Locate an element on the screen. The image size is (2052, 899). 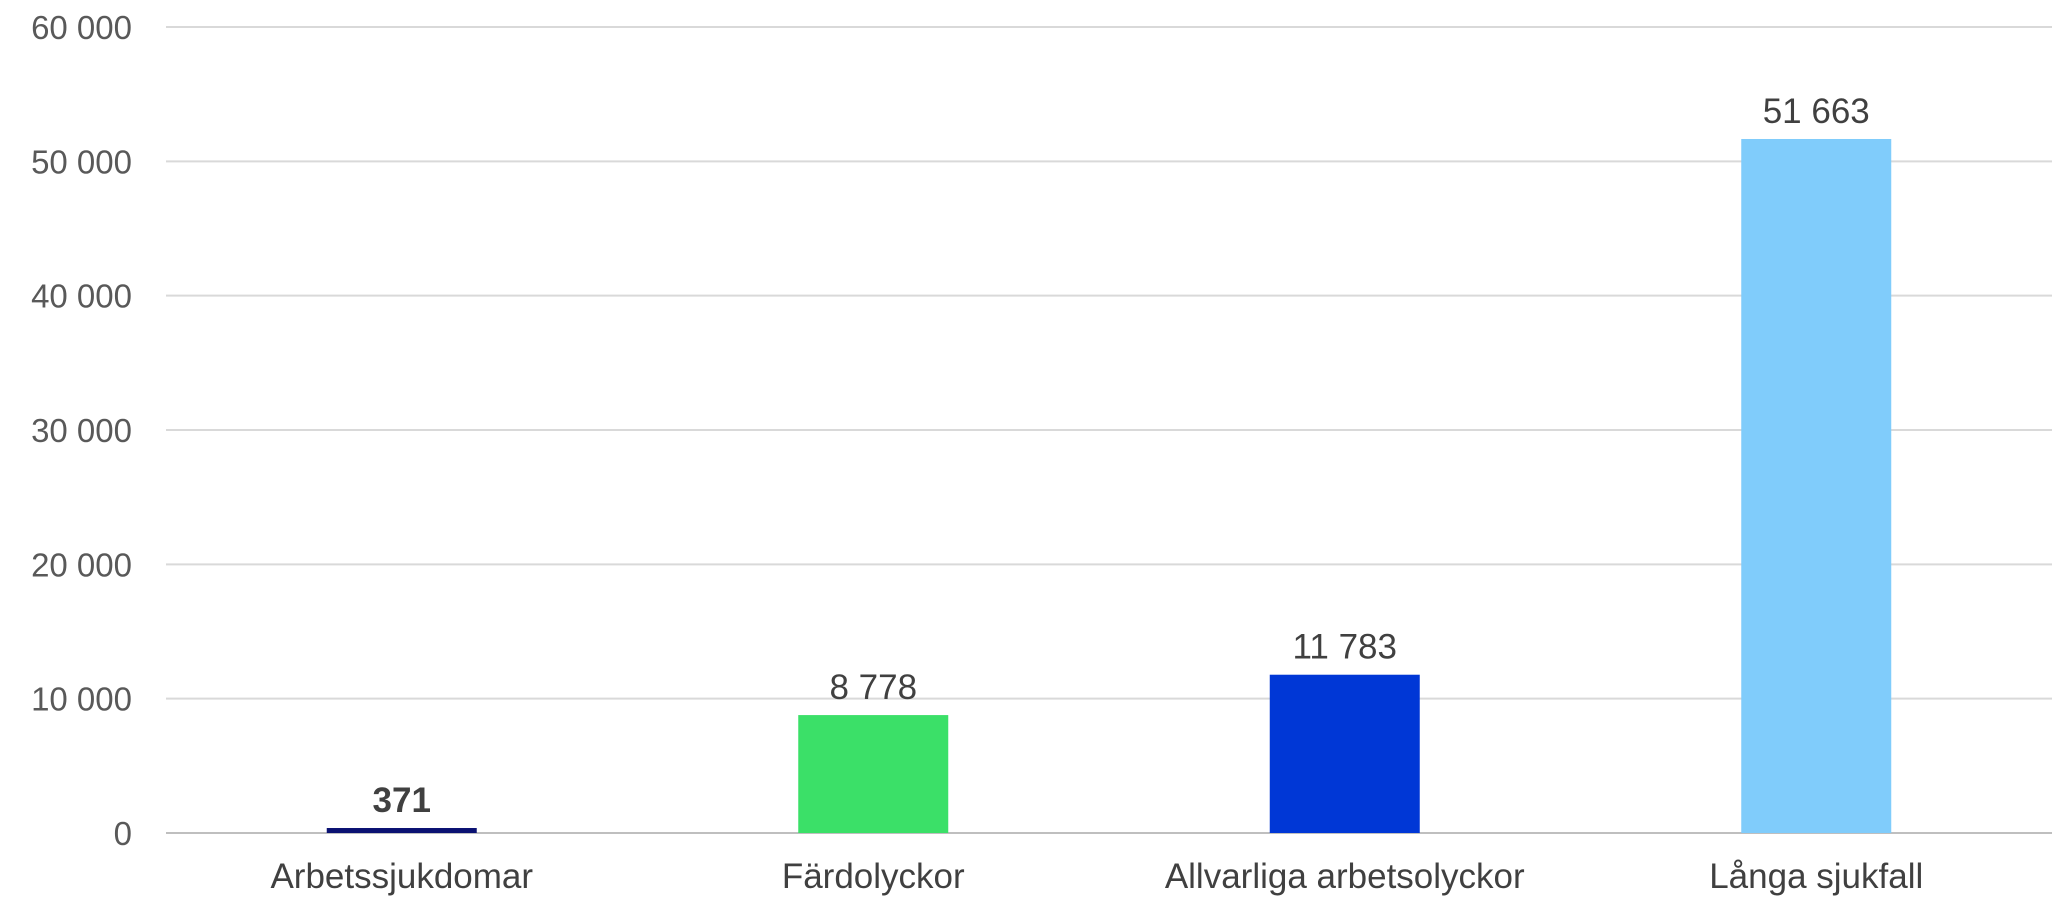
data-label: 371 is located at coordinates (402, 800).